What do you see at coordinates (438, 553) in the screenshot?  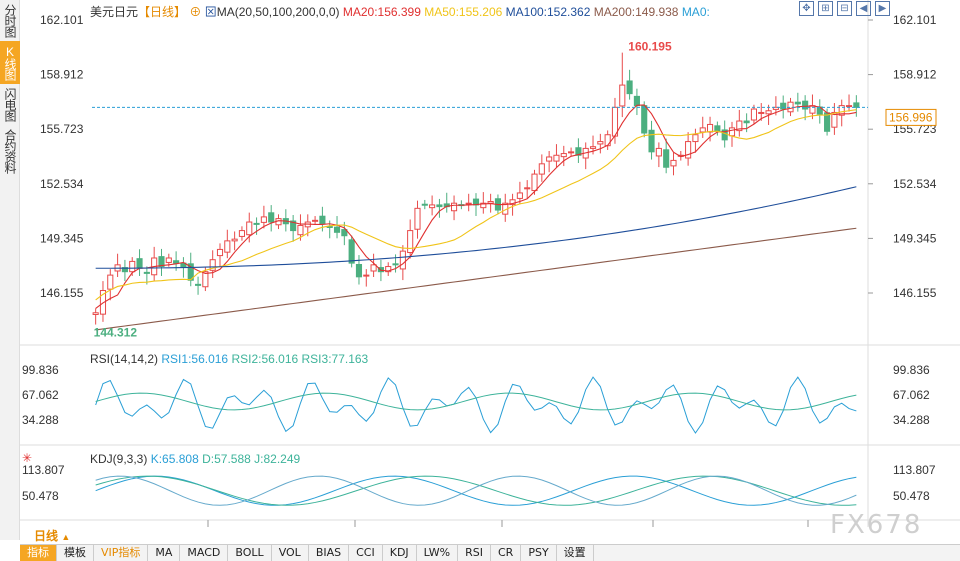 I see `bottom-tab-10: LW%` at bounding box center [438, 553].